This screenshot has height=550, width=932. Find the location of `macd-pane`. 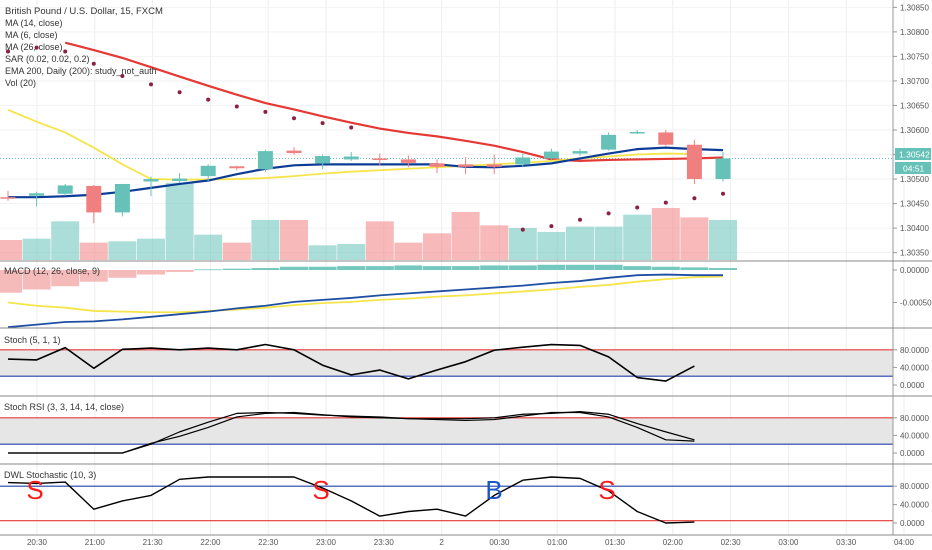

macd-pane is located at coordinates (368, 296).